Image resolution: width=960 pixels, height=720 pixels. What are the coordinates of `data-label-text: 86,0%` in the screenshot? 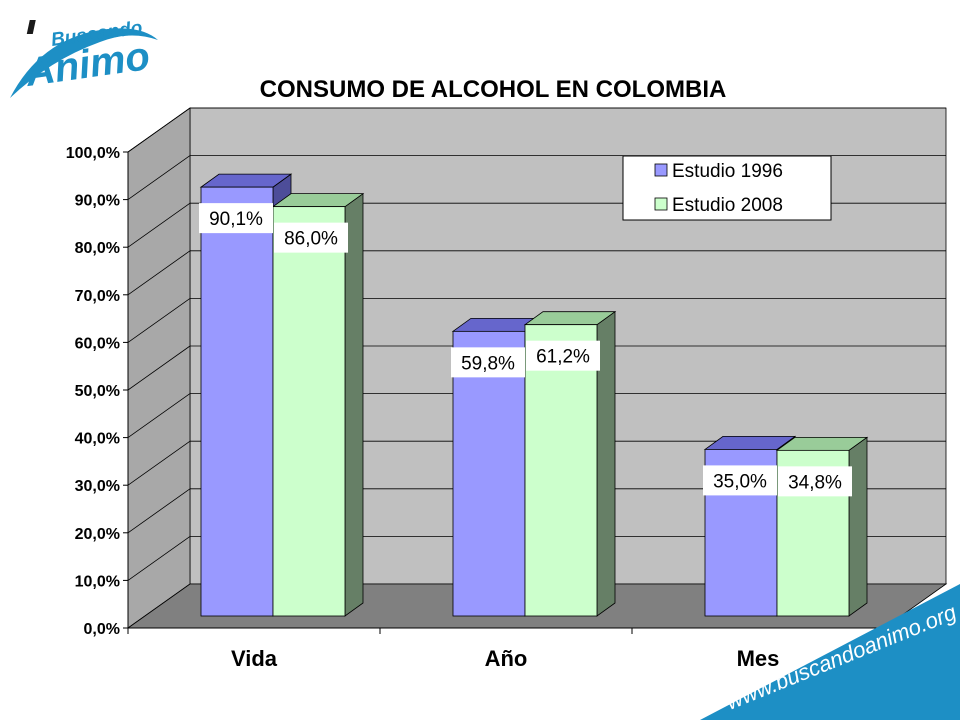 It's located at (311, 239).